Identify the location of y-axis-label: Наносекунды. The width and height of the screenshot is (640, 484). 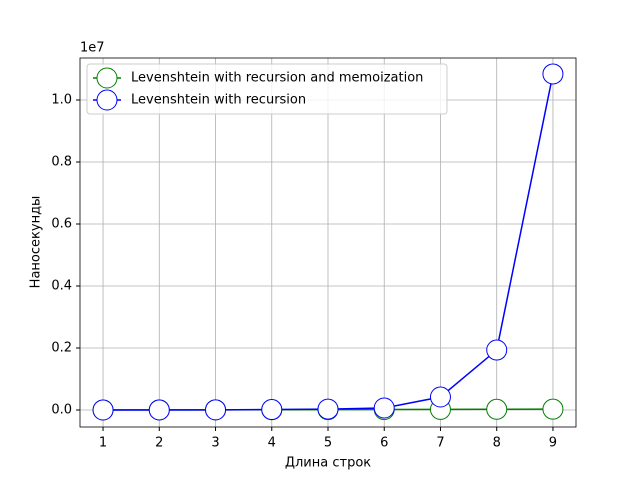
(36, 242).